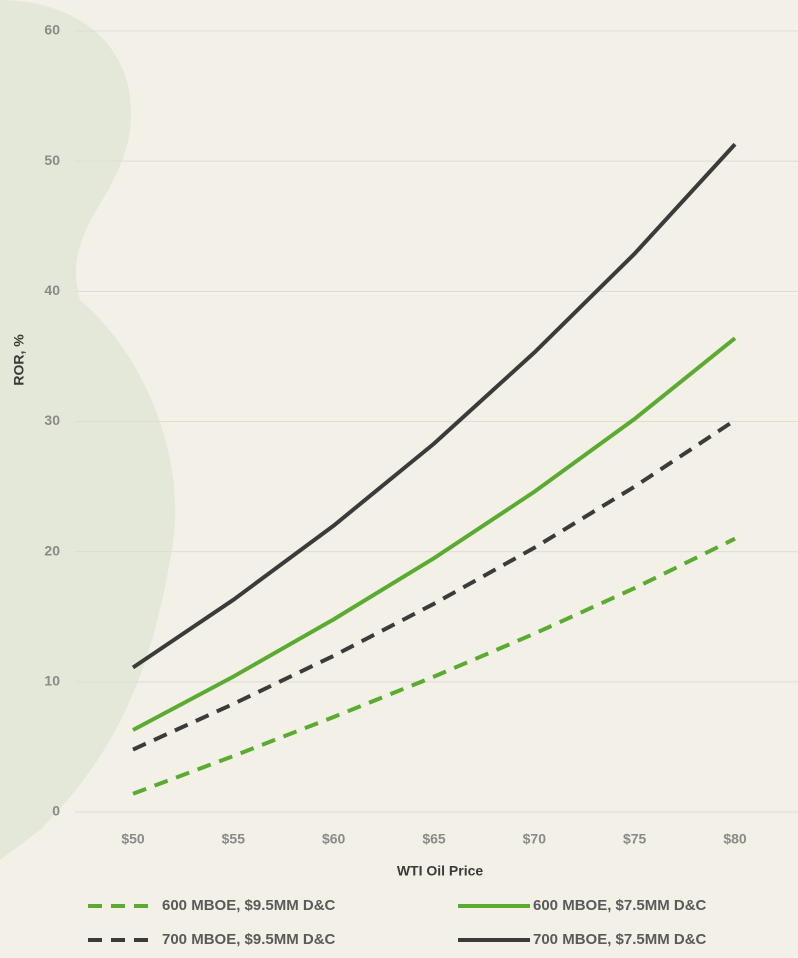  Describe the element at coordinates (334, 839) in the screenshot. I see `x-tick-label: $60` at that location.